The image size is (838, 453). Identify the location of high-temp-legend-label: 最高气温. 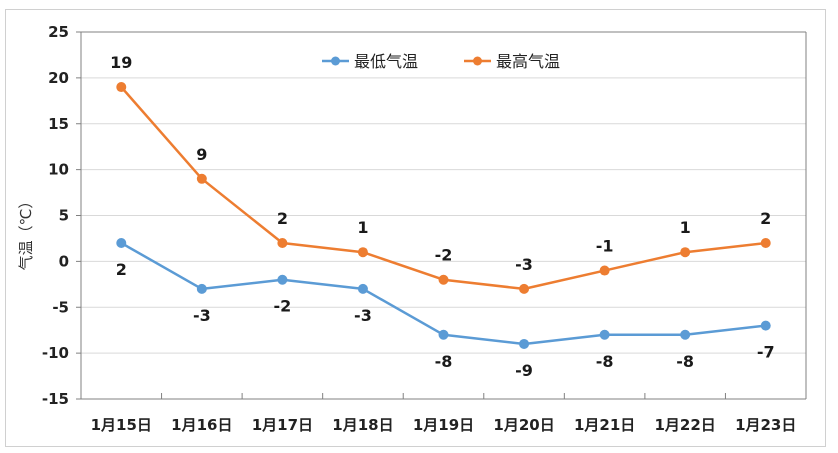
(528, 61).